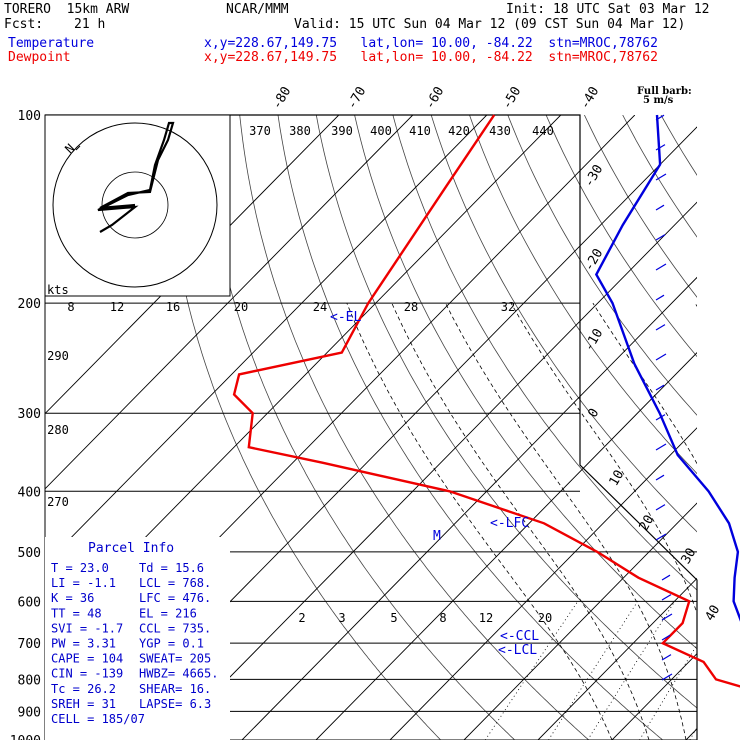 The width and height of the screenshot is (740, 740). I want to click on pressure-label: 300, so click(29, 414).